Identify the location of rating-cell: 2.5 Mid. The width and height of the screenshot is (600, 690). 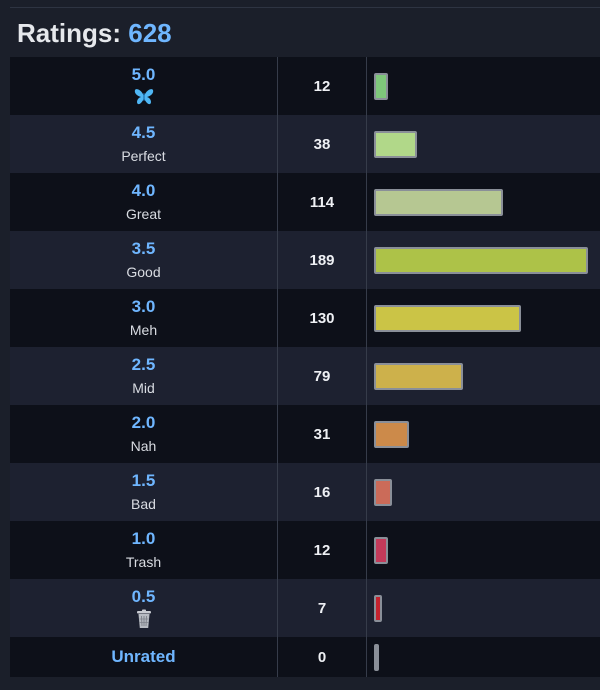
(143, 376).